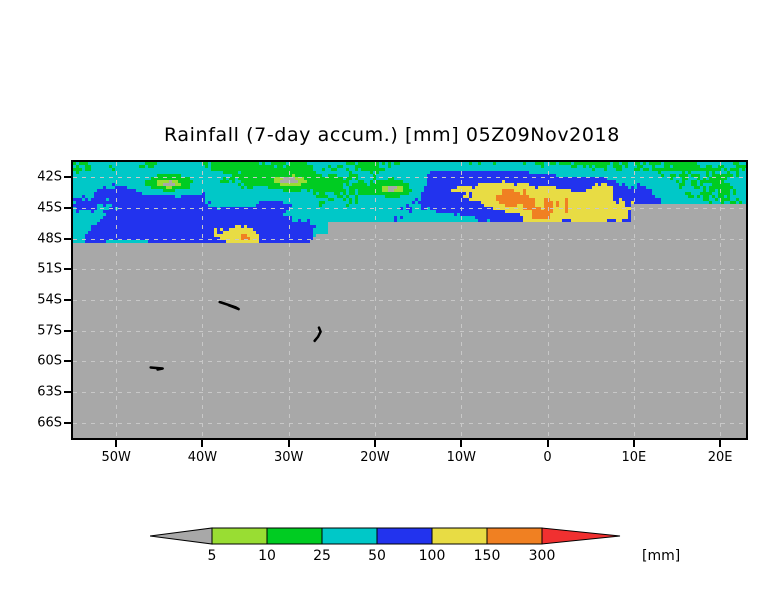 Image resolution: width=784 pixels, height=612 pixels. Describe the element at coordinates (375, 457) in the screenshot. I see `x-tick-label: 20W` at that location.